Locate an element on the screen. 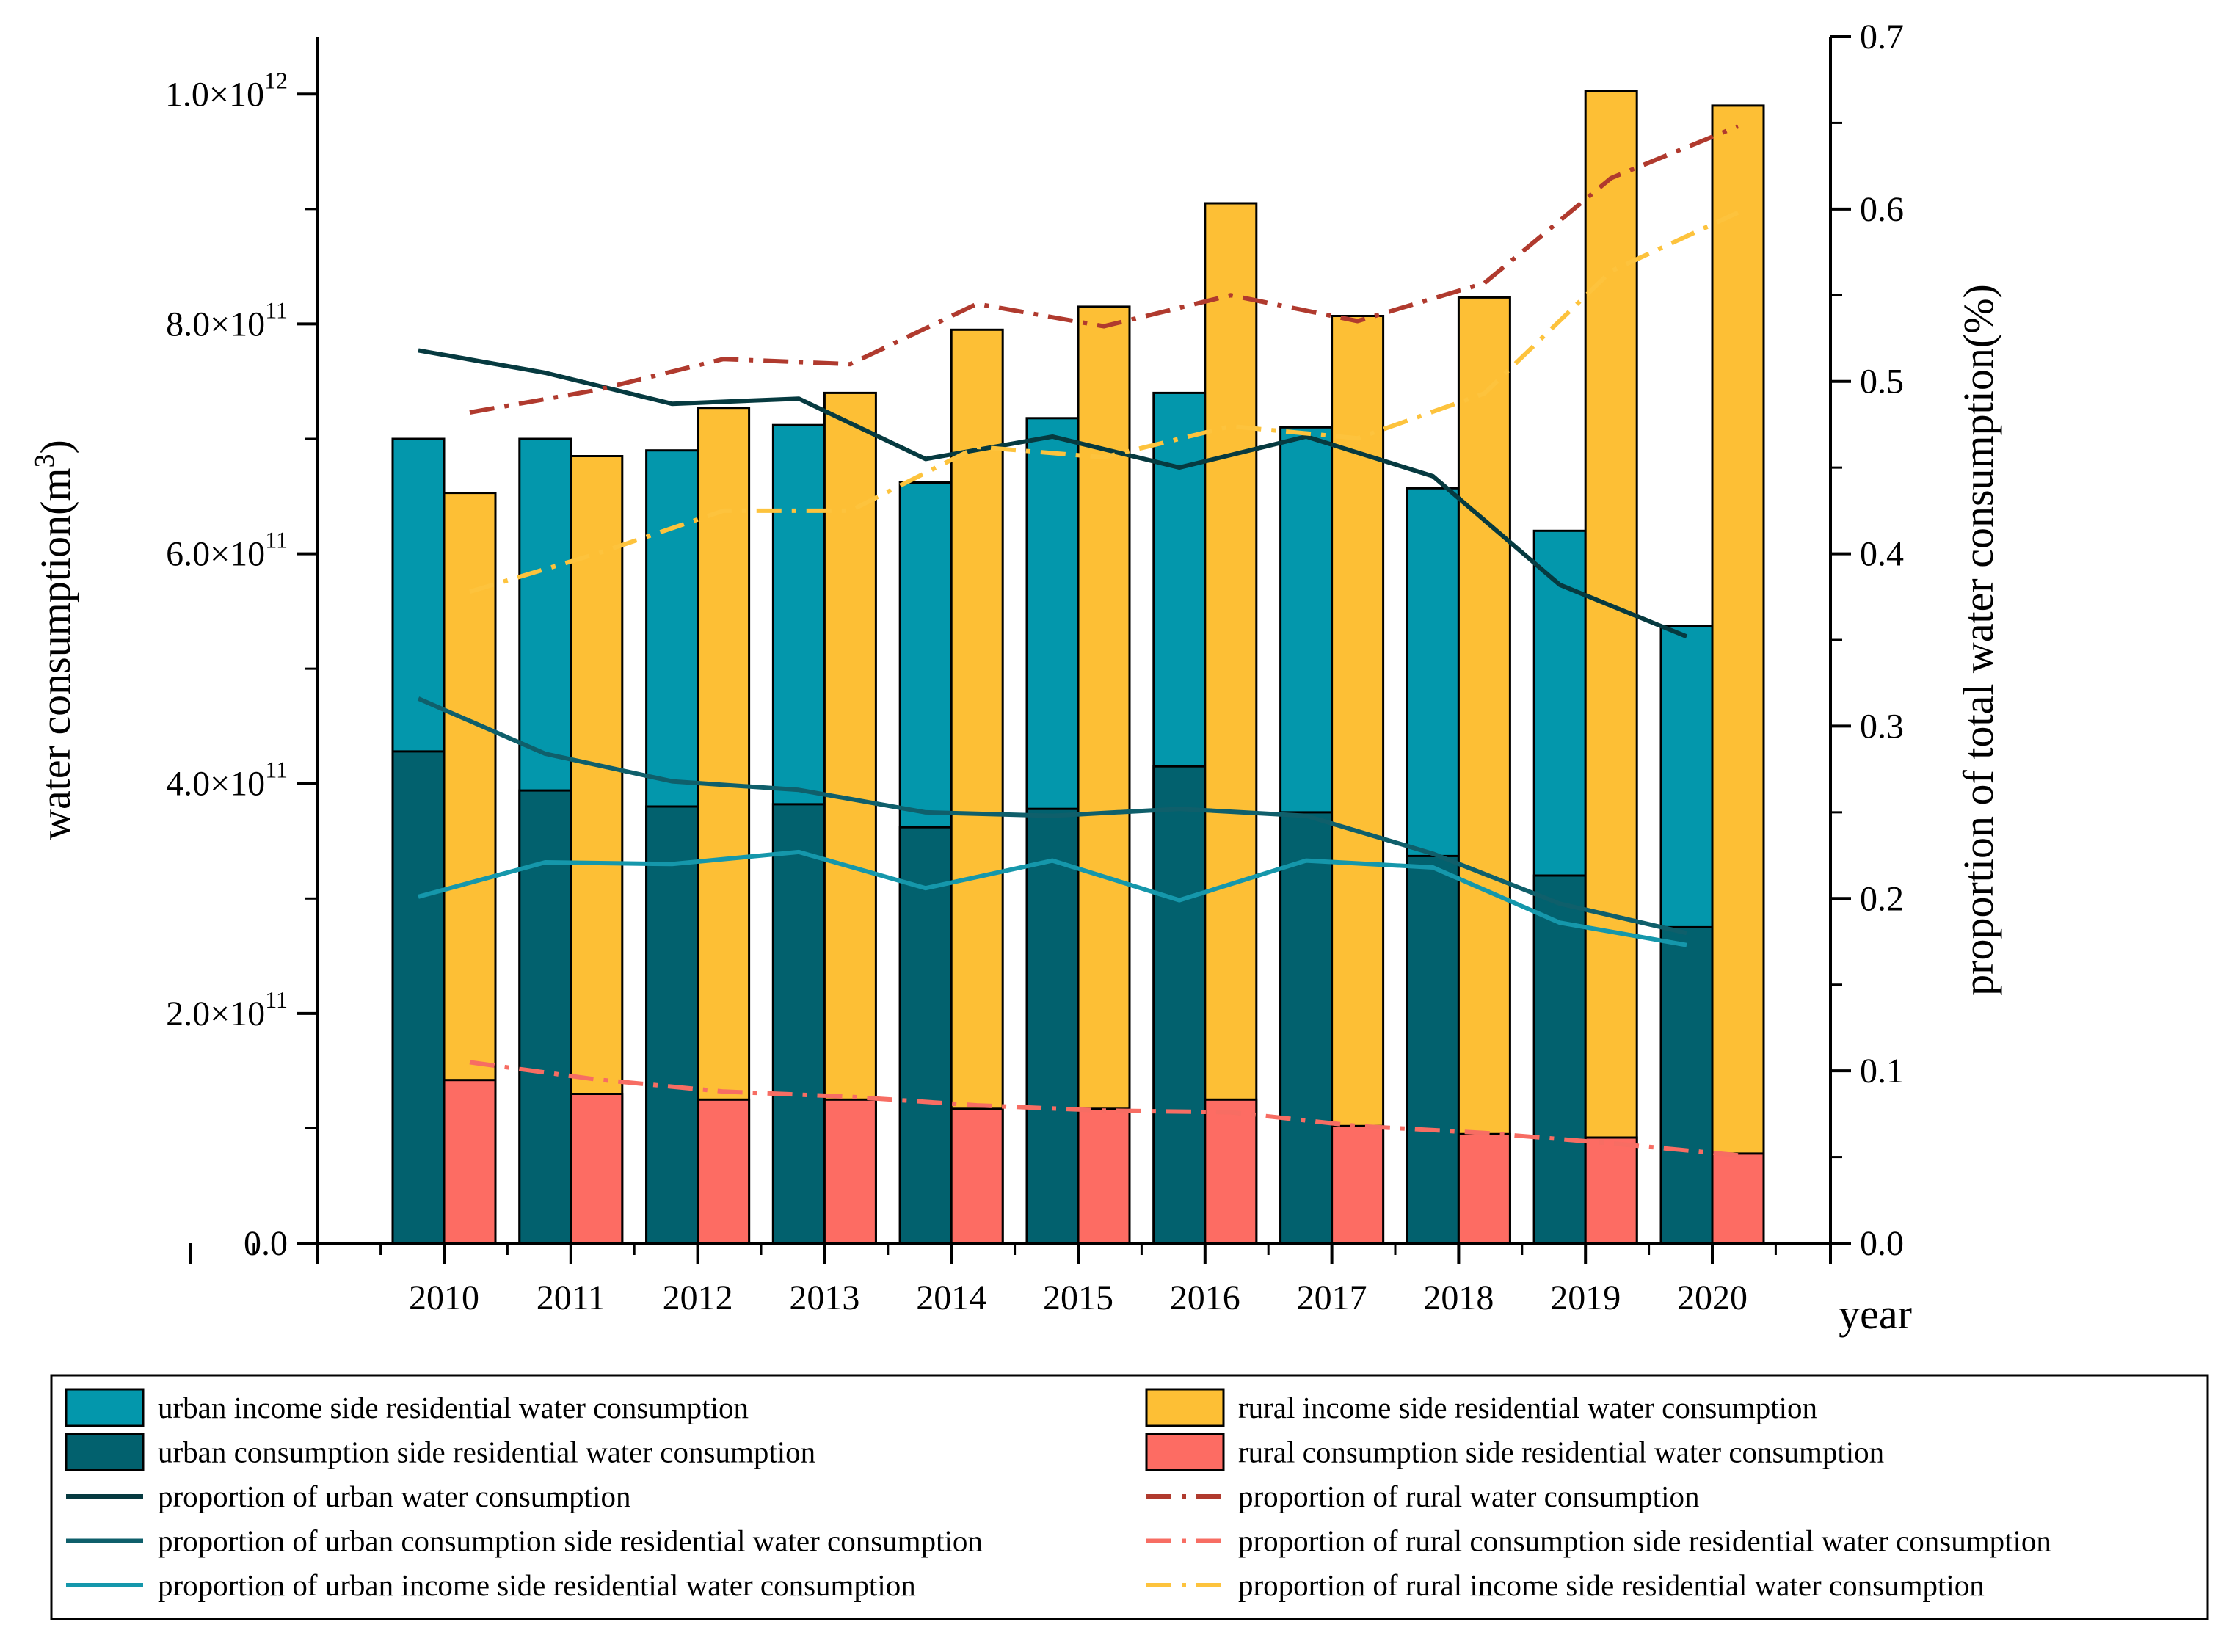  bar-urban-consumption-2013 is located at coordinates (799, 1024).